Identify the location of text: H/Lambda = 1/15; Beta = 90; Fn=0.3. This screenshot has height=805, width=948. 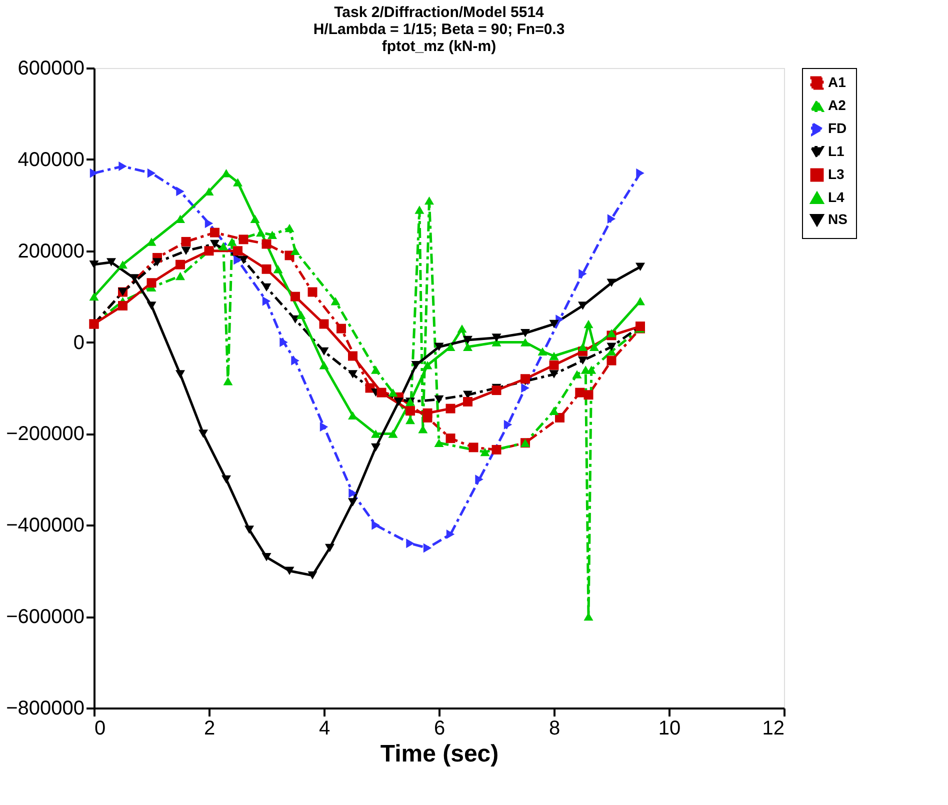
(439, 29).